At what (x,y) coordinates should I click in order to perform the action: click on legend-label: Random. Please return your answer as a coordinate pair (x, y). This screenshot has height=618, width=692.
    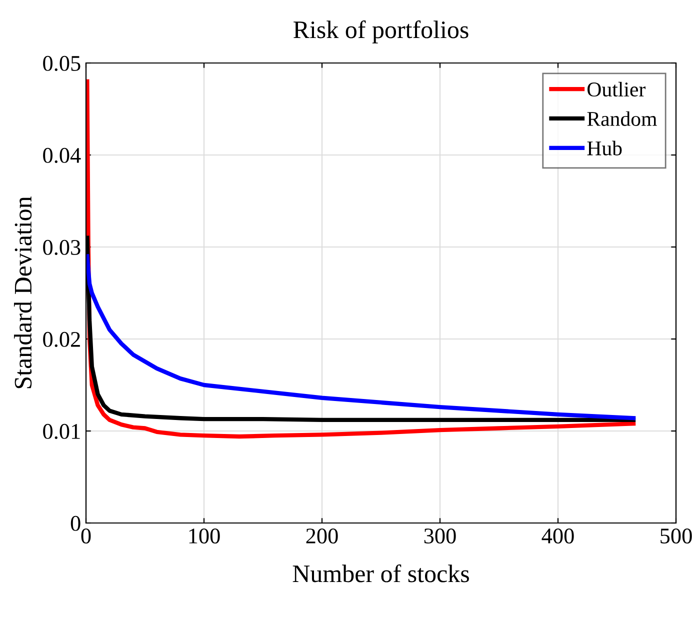
    Looking at the image, I should click on (622, 118).